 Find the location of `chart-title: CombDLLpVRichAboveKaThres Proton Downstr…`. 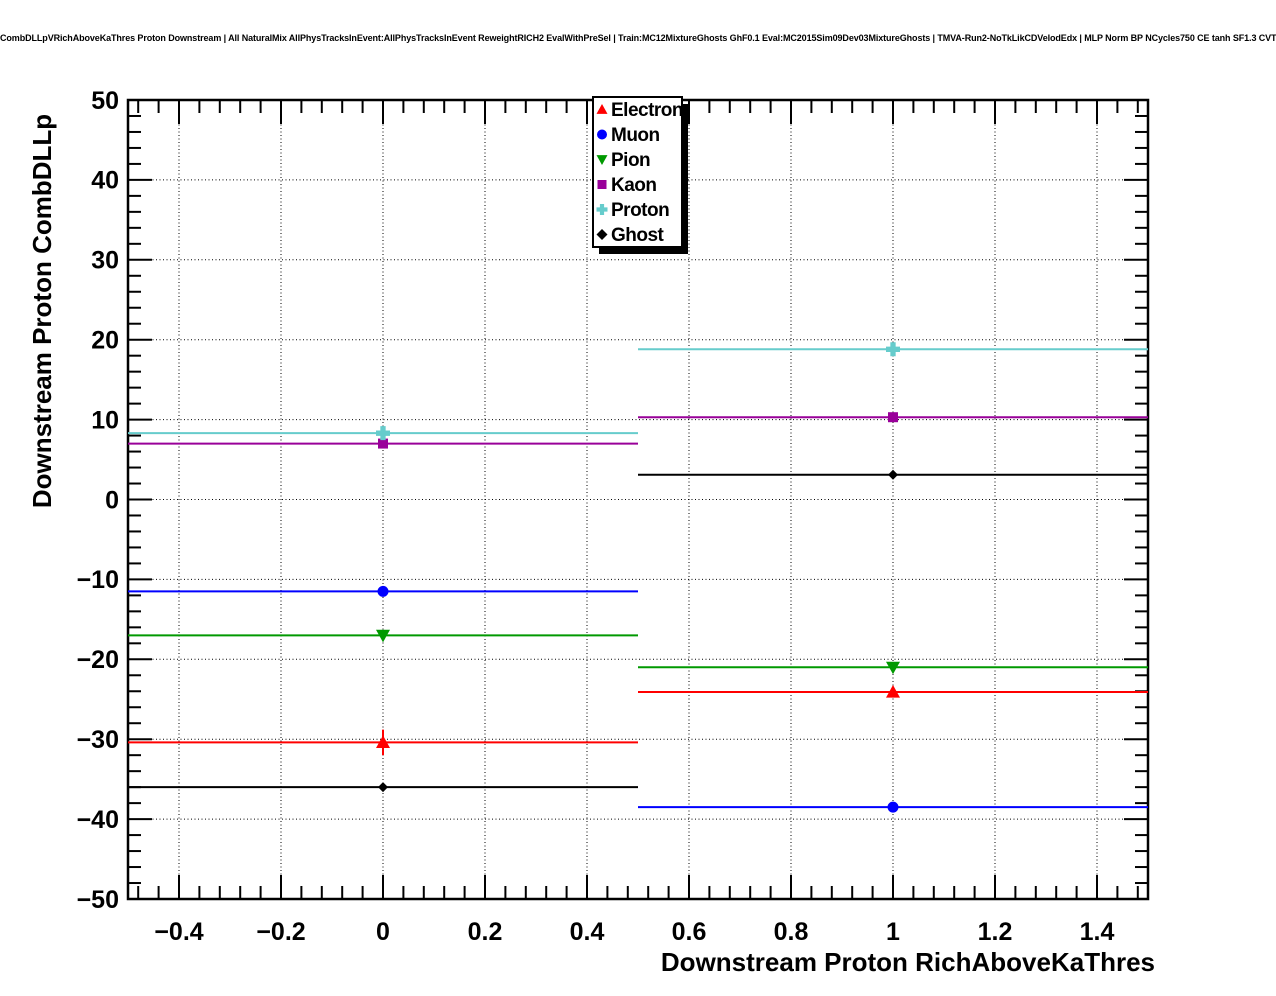

chart-title: CombDLLpVRichAboveKaThres Proton Downstr… is located at coordinates (638, 38).